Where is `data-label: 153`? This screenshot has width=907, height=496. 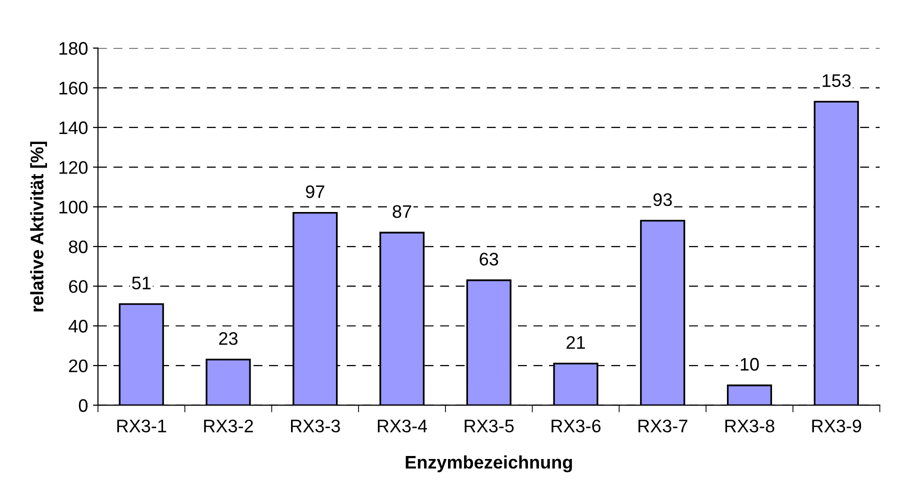
data-label: 153 is located at coordinates (836, 80).